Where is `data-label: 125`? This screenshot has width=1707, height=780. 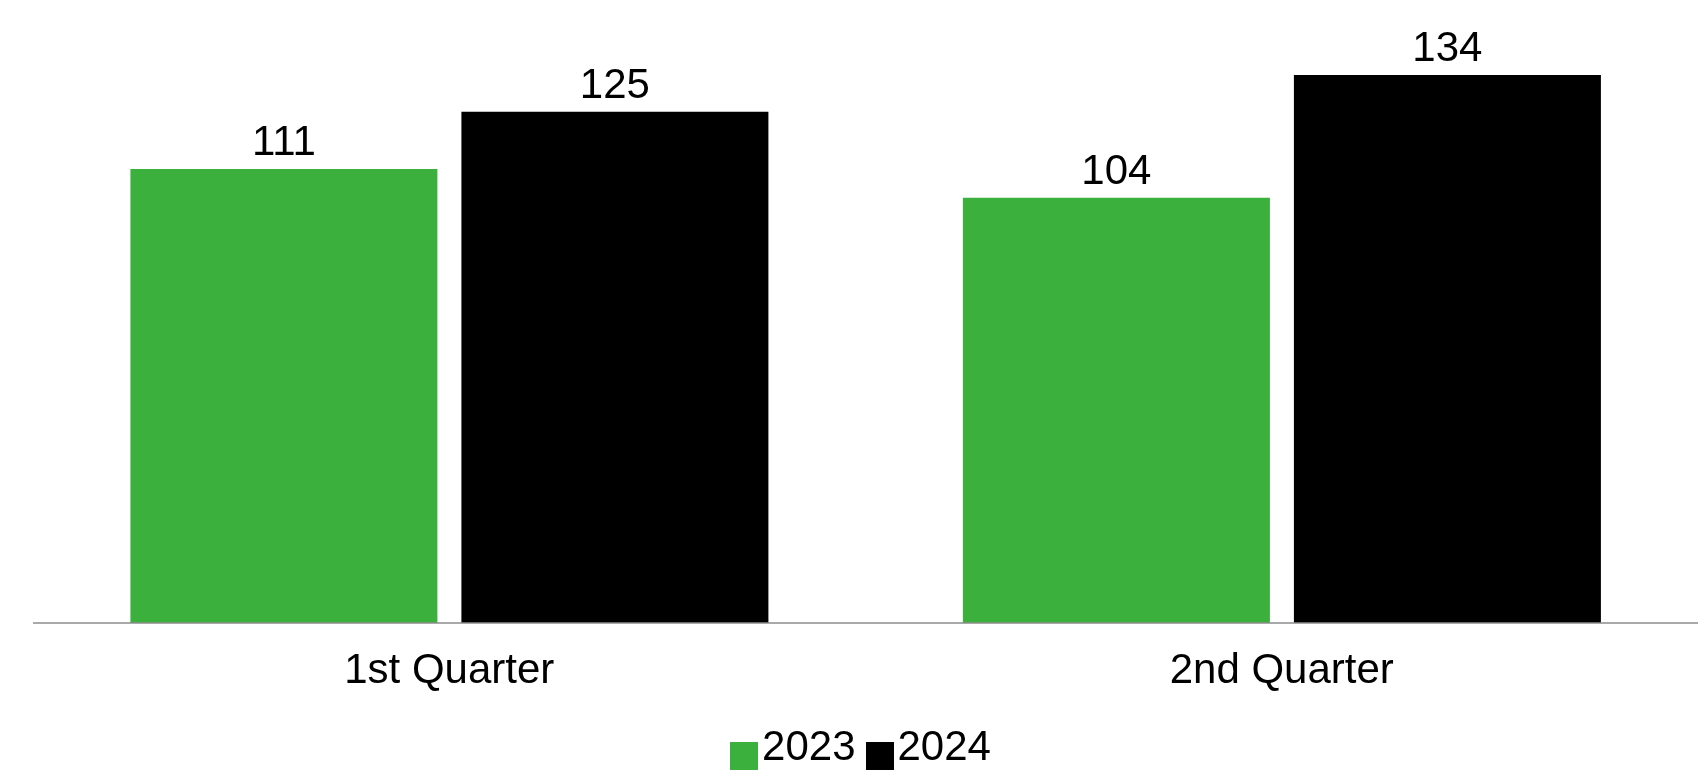 data-label: 125 is located at coordinates (614, 83).